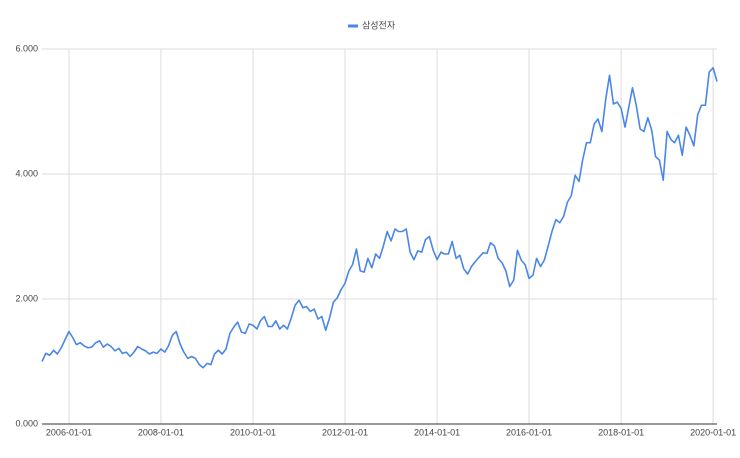  I want to click on x-tick-label: 2016-01-01, so click(529, 432).